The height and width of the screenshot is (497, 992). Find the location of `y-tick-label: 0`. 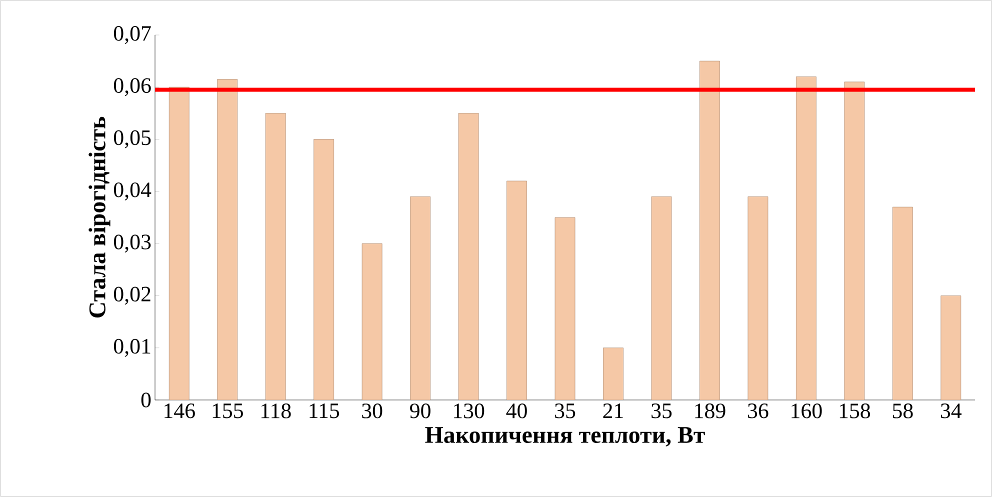

y-tick-label: 0 is located at coordinates (146, 400).